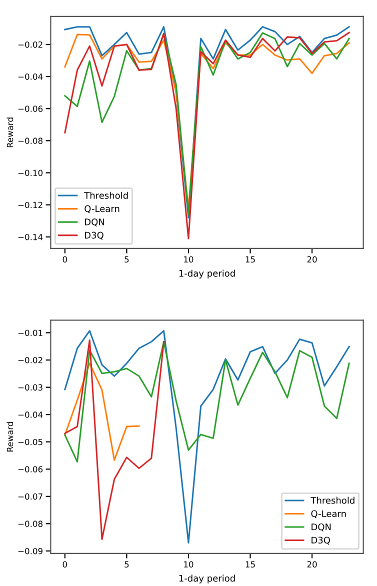  I want to click on y-tick-label: −0.09, so click(30, 551).